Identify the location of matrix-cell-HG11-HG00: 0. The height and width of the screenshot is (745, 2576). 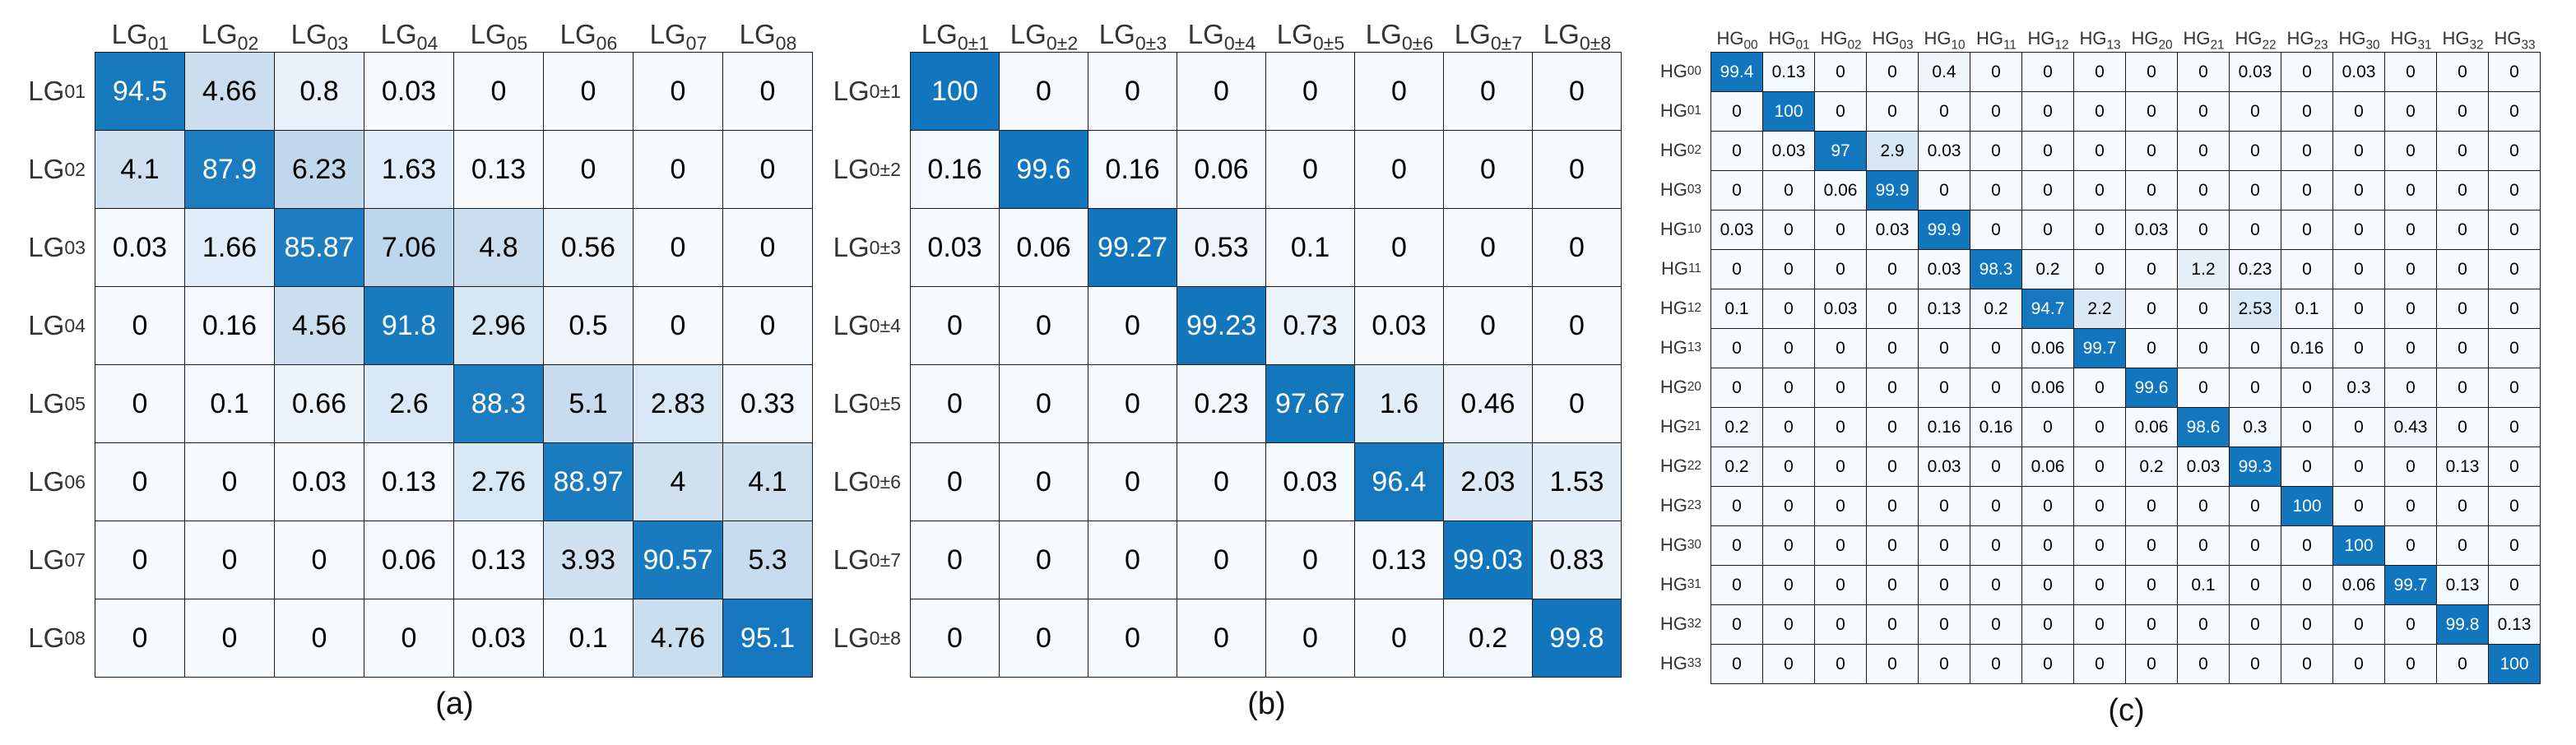
(1736, 269).